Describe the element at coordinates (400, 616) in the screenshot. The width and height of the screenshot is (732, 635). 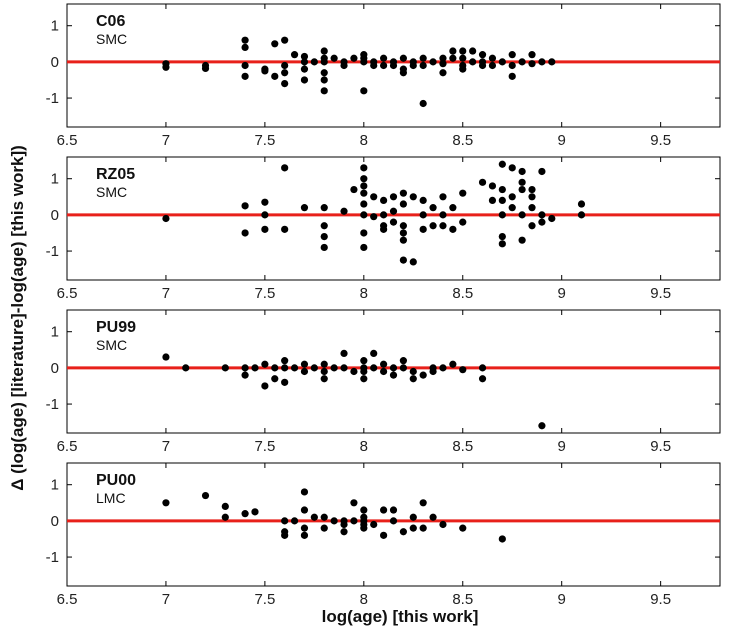
I see `x-axis-title: log(age) [this work]` at that location.